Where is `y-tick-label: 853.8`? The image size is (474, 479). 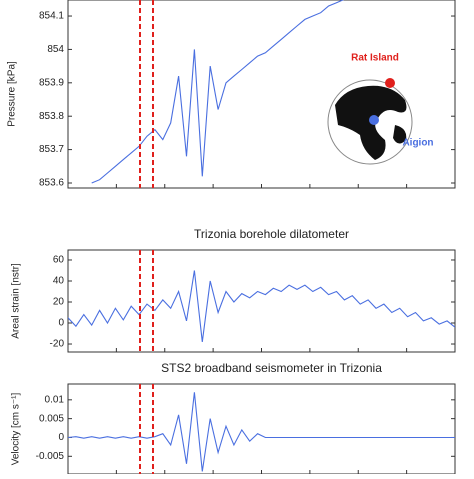
y-tick-label: 853.8 is located at coordinates (51, 116).